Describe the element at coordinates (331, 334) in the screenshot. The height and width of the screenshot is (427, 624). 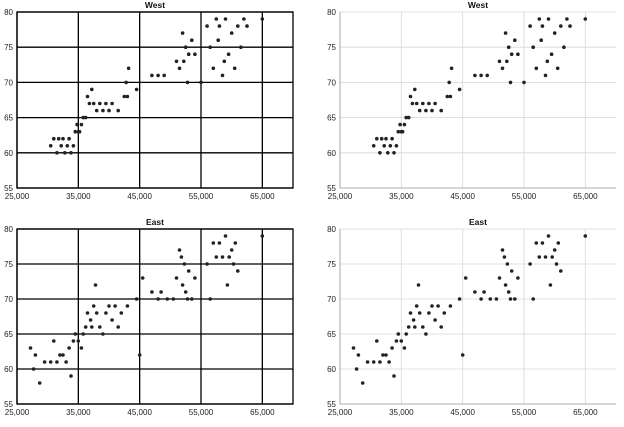
I see `y-tick-label: 65` at that location.